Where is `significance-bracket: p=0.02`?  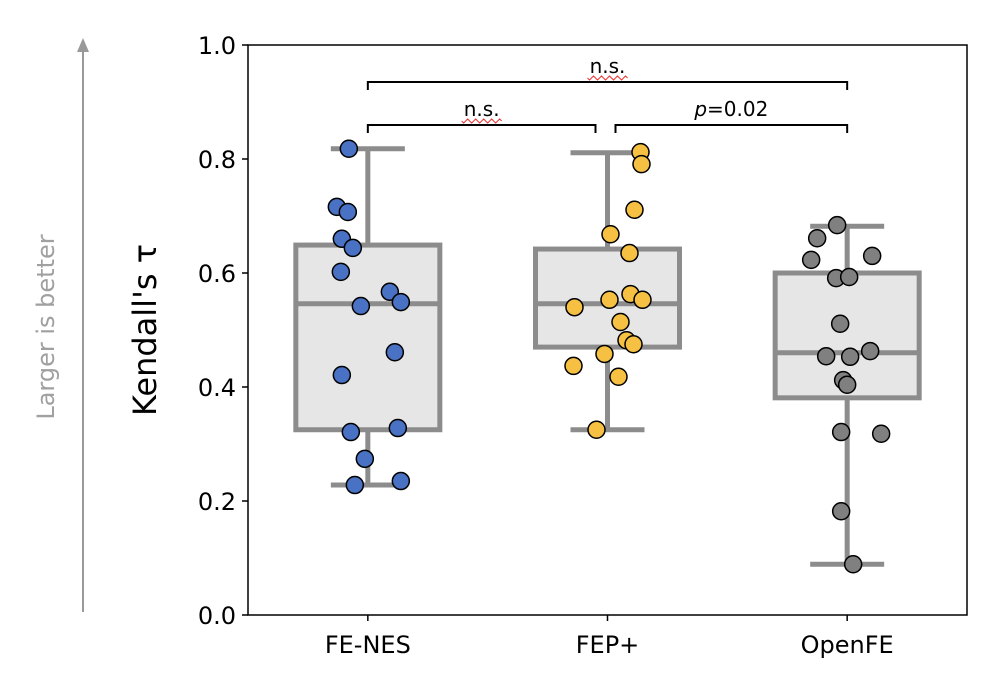 significance-bracket: p=0.02 is located at coordinates (731, 115).